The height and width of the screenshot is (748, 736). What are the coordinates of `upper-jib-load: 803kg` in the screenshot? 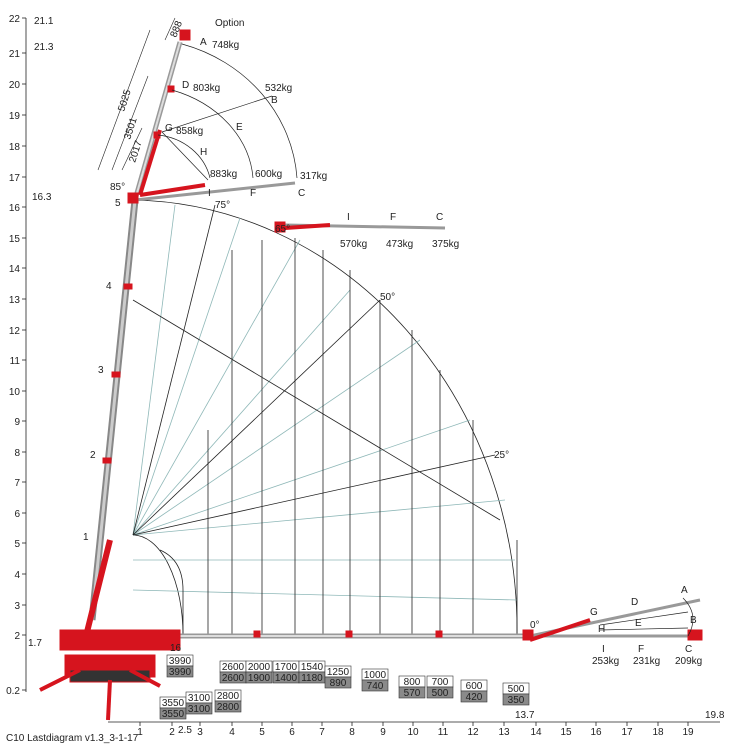 It's located at (206, 88).